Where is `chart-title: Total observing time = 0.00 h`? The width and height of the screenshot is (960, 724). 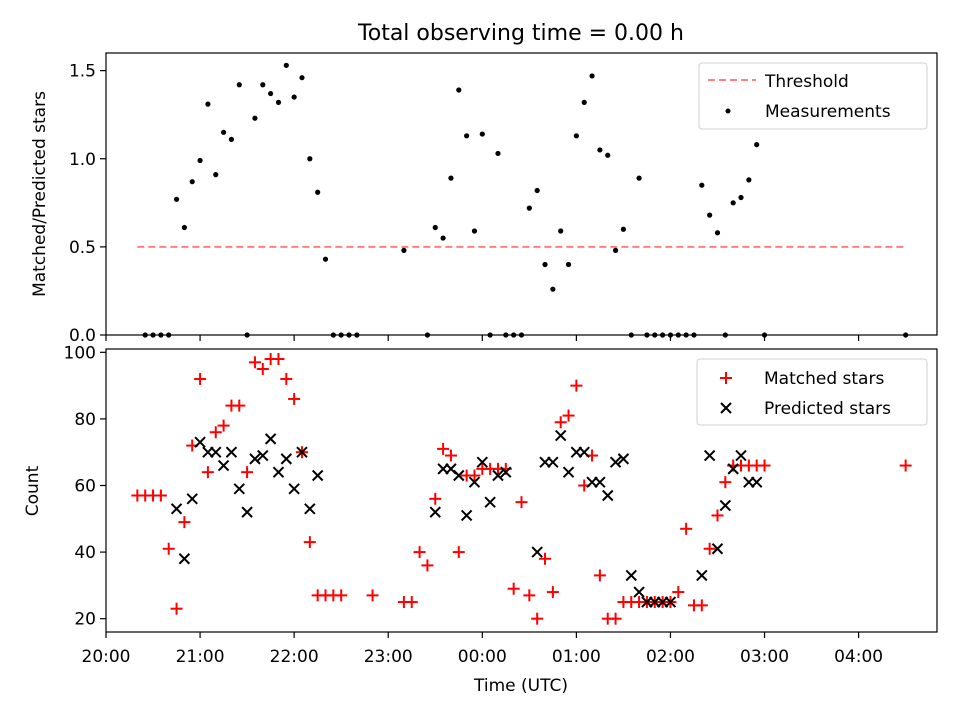
chart-title: Total observing time = 0.00 h is located at coordinates (520, 33).